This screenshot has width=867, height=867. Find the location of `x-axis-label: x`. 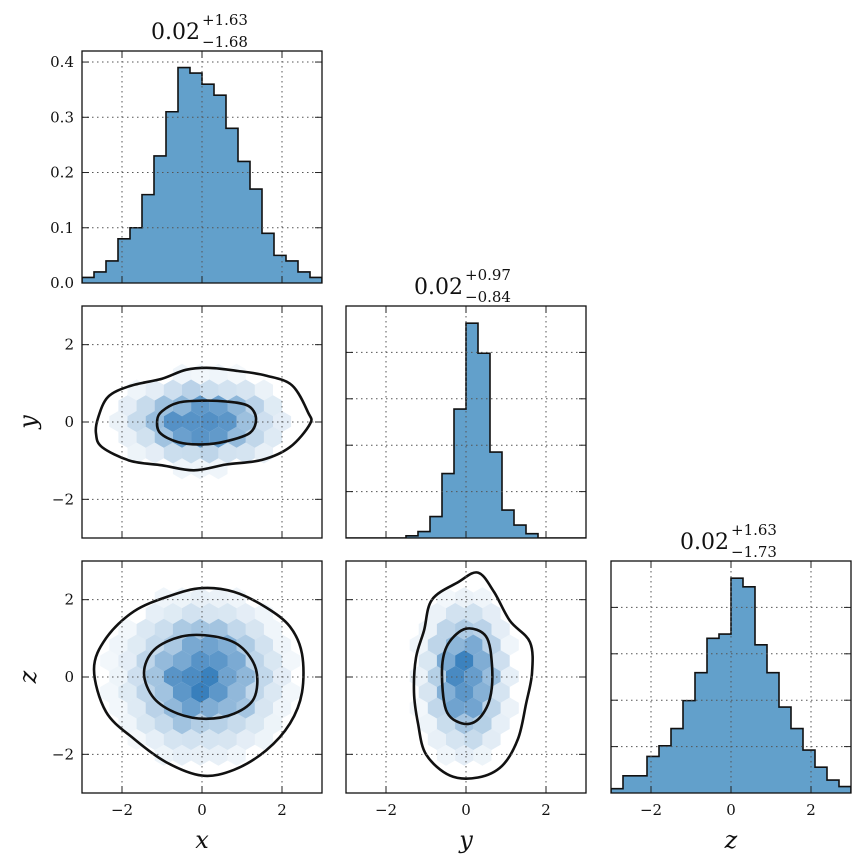

x-axis-label: x is located at coordinates (202, 840).